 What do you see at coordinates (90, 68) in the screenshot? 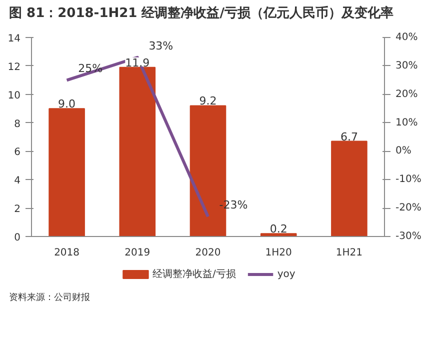
I see `data-label: 25%` at bounding box center [90, 68].